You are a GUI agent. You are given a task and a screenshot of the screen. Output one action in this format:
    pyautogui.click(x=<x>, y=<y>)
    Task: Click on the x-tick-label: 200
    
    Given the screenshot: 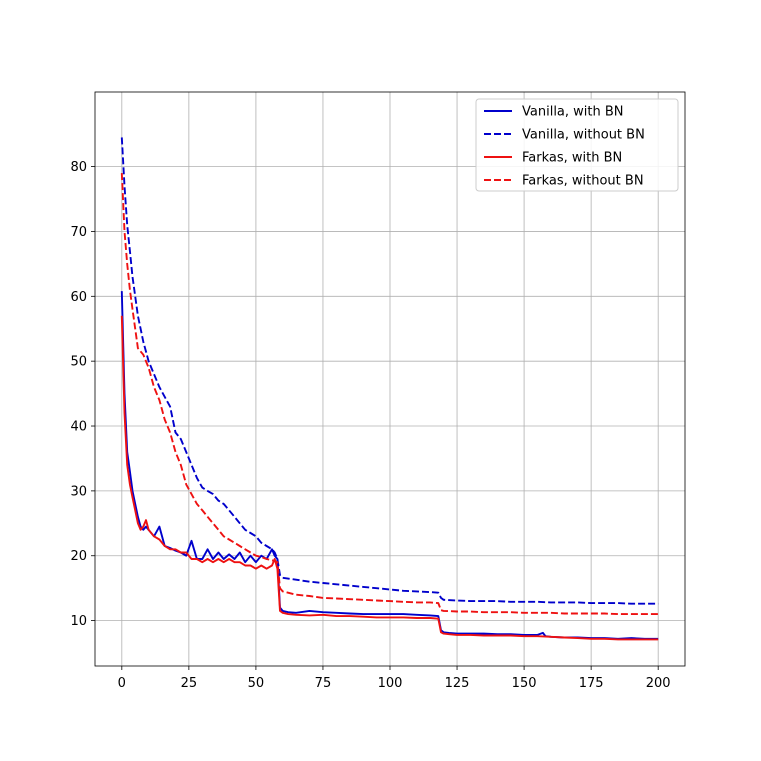 What is the action you would take?
    pyautogui.click(x=658, y=683)
    